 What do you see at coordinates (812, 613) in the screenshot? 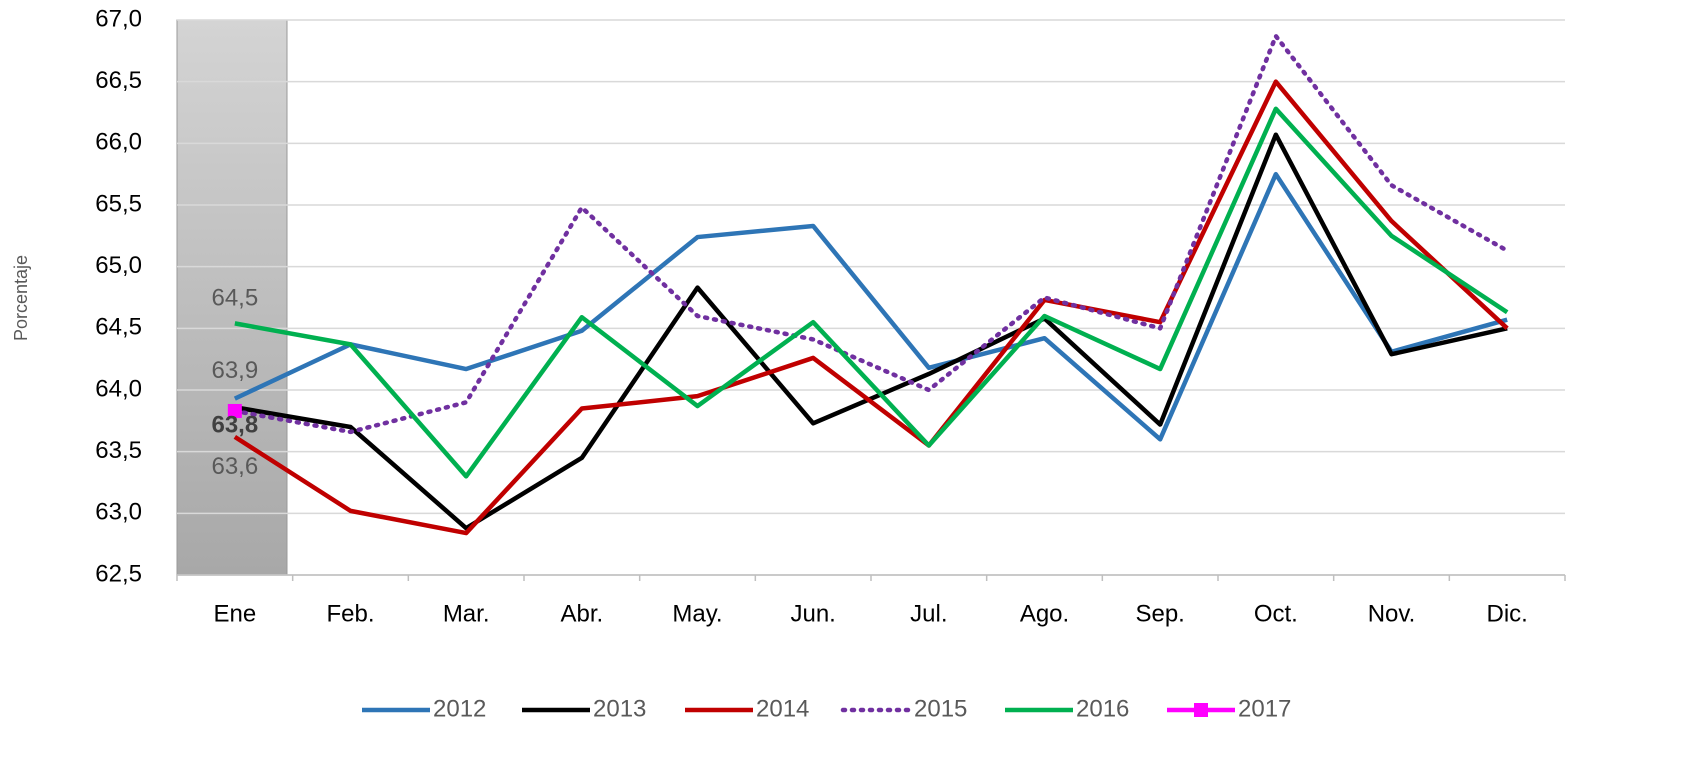
I see `x-tick-label: Jun.` at bounding box center [812, 613].